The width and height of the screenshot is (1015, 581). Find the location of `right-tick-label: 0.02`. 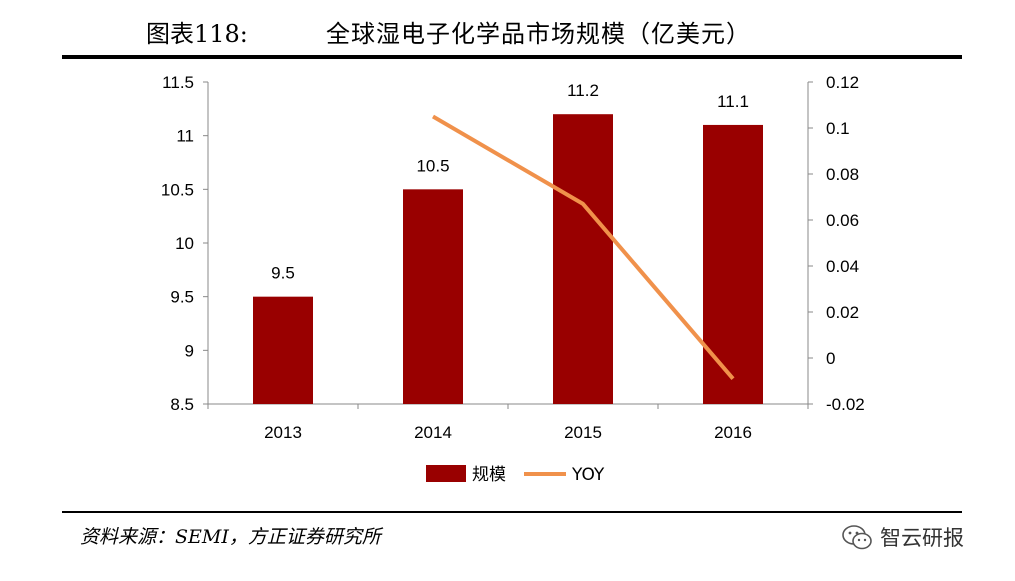

right-tick-label: 0.02 is located at coordinates (842, 312).